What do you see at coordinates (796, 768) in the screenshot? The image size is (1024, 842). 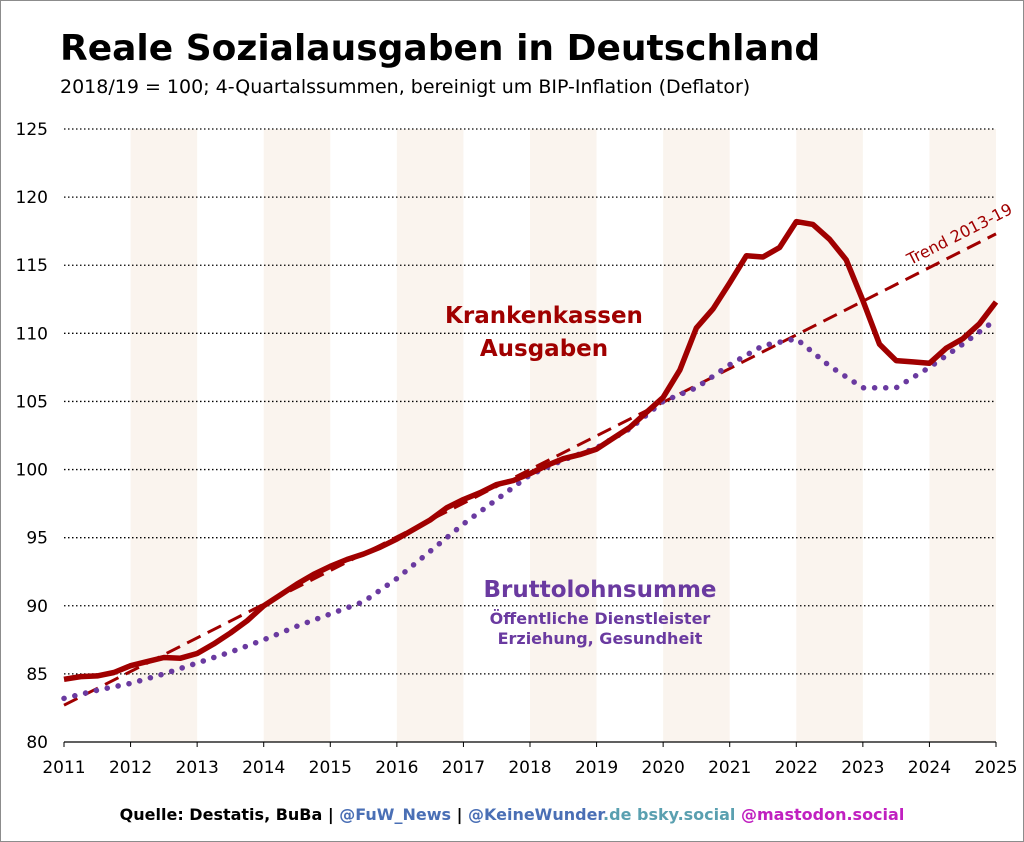 I see `x-tick-label: 2022` at bounding box center [796, 768].